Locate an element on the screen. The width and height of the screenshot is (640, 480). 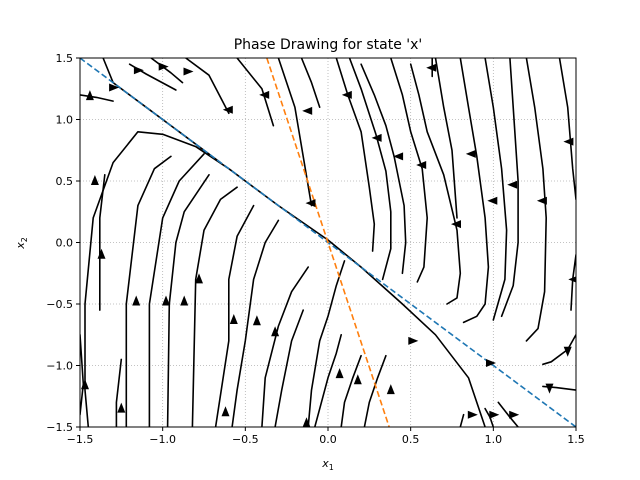
eigenline is located at coordinates (328, 242).